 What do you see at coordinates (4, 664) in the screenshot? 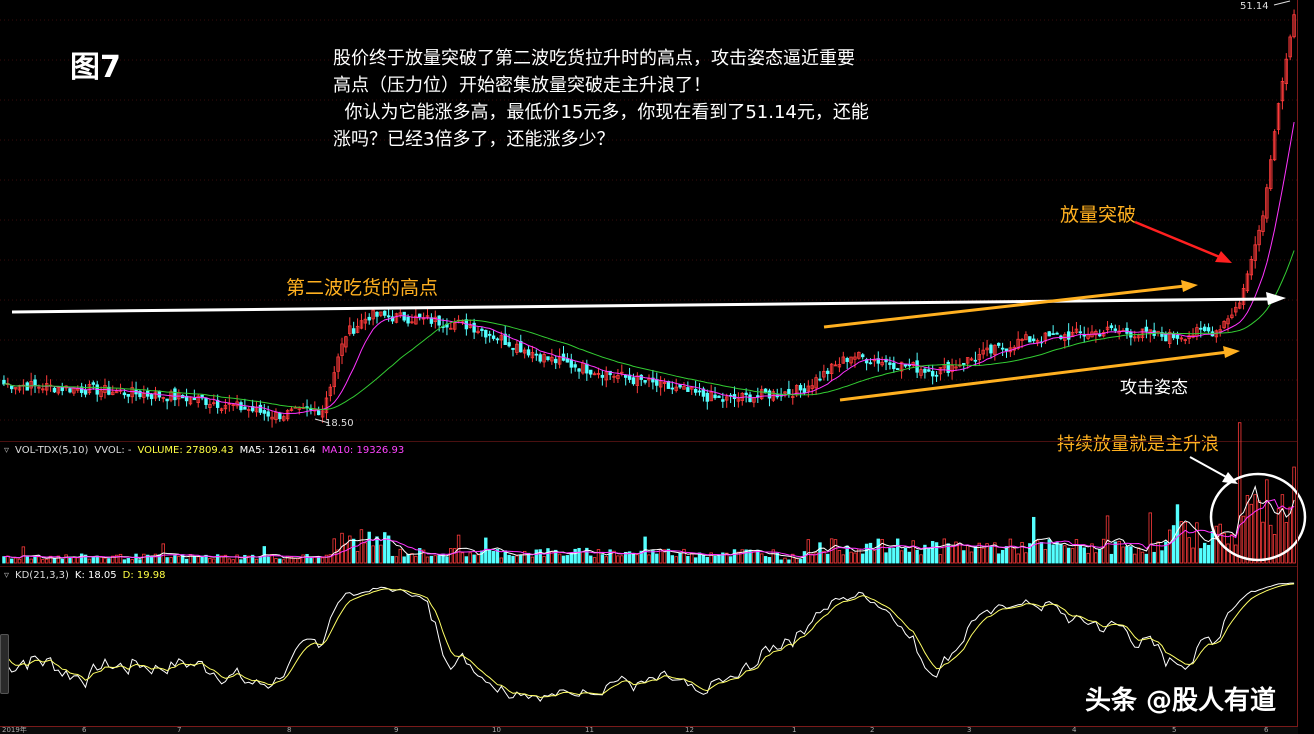
I see `vertical-scrollbar` at bounding box center [4, 664].